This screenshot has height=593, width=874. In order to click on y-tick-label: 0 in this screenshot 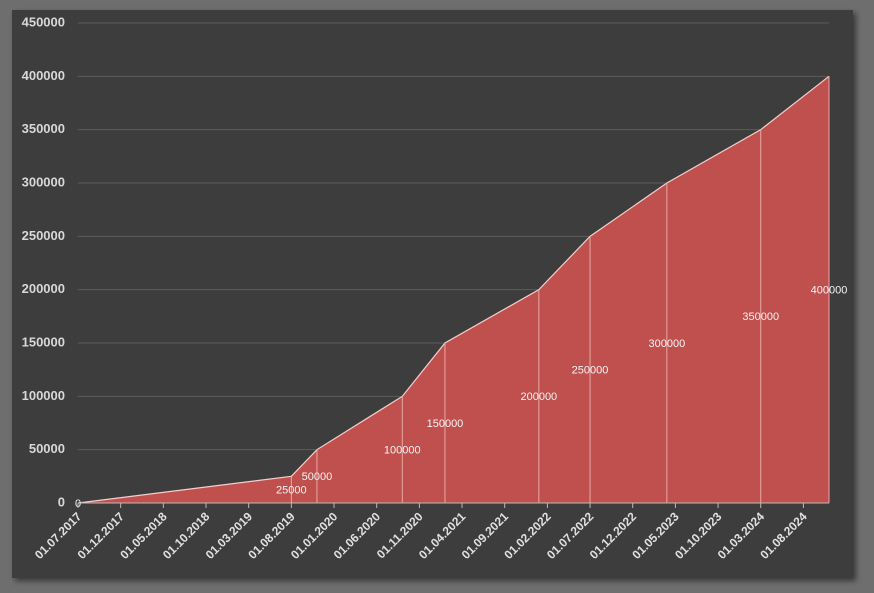, I will do `click(61, 501)`.